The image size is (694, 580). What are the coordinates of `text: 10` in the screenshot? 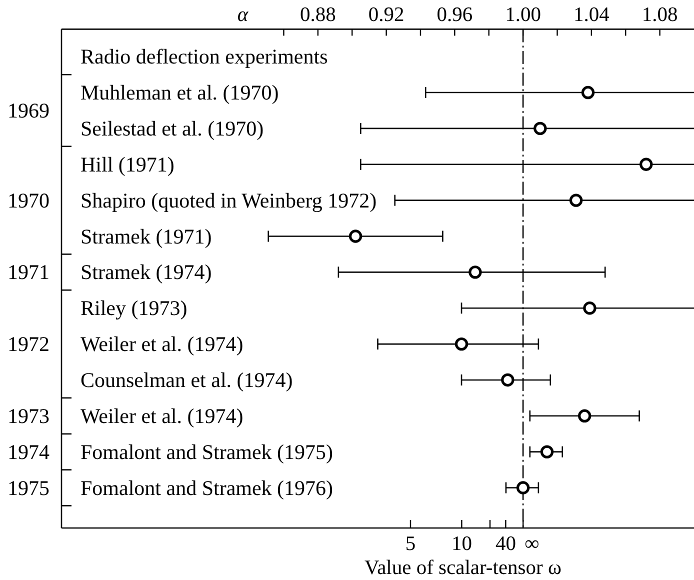 It's located at (461, 544).